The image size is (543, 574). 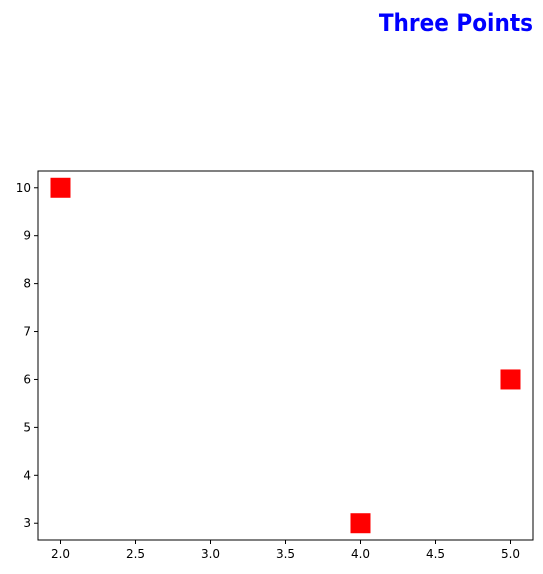 What do you see at coordinates (27, 379) in the screenshot?
I see `y-tick-label: 6` at bounding box center [27, 379].